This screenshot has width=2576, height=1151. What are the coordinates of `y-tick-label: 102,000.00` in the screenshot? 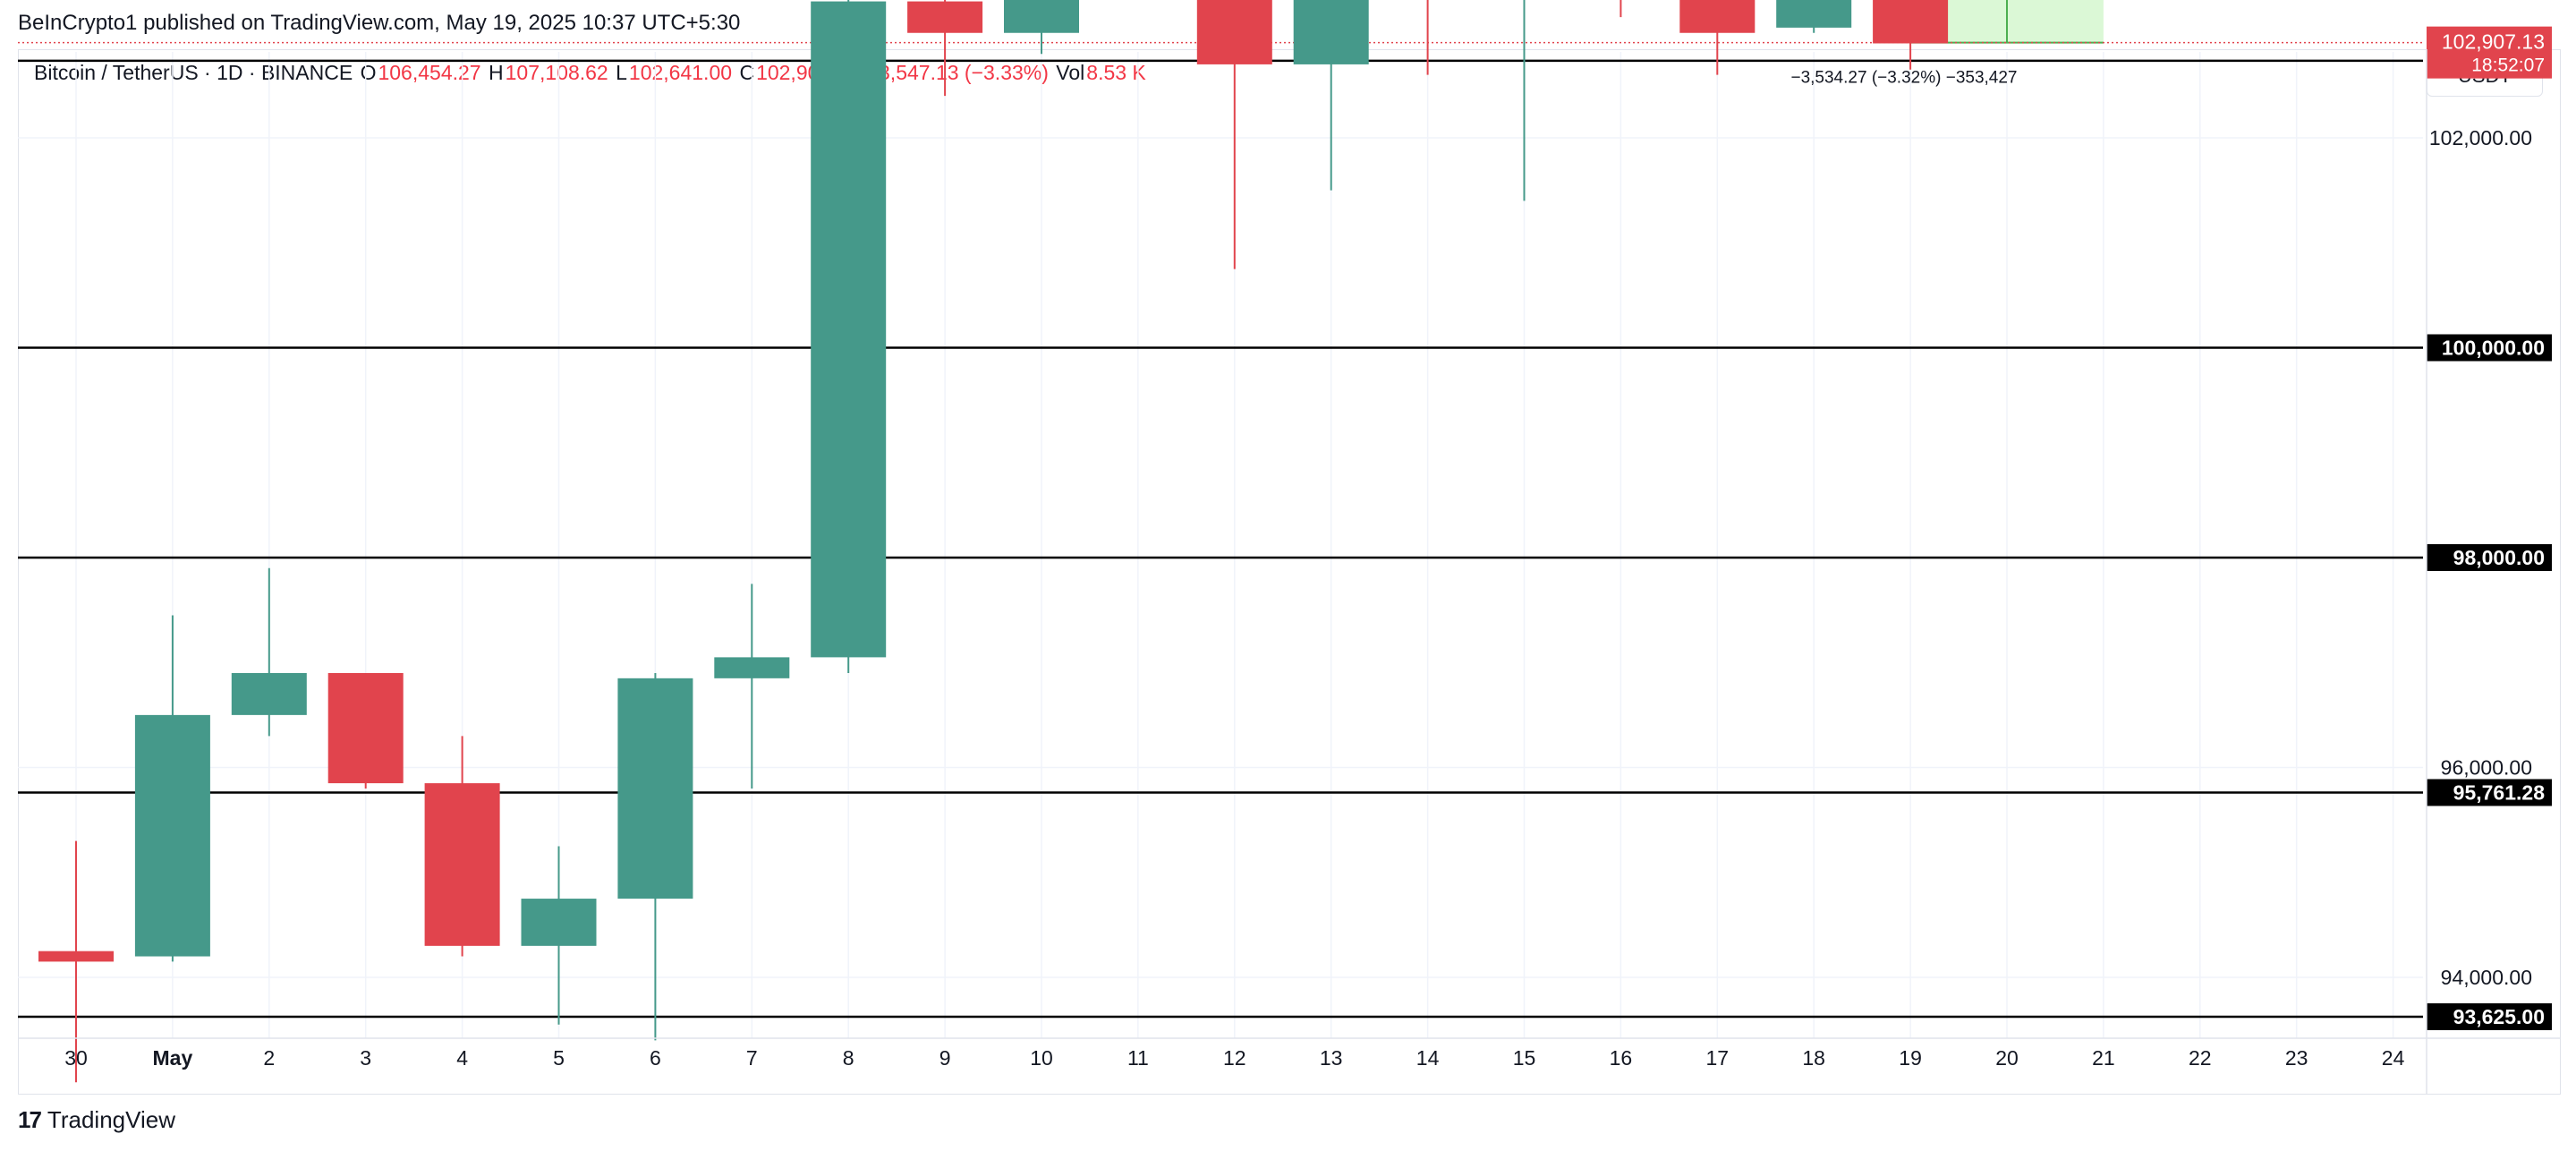 It's located at (2480, 138).